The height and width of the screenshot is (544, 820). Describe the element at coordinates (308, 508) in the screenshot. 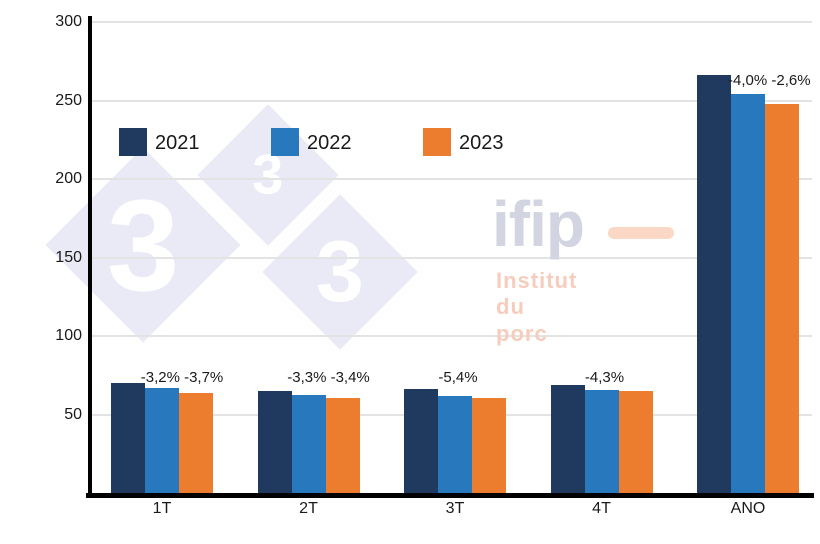

I see `x-axis-label-2T: 2T` at that location.